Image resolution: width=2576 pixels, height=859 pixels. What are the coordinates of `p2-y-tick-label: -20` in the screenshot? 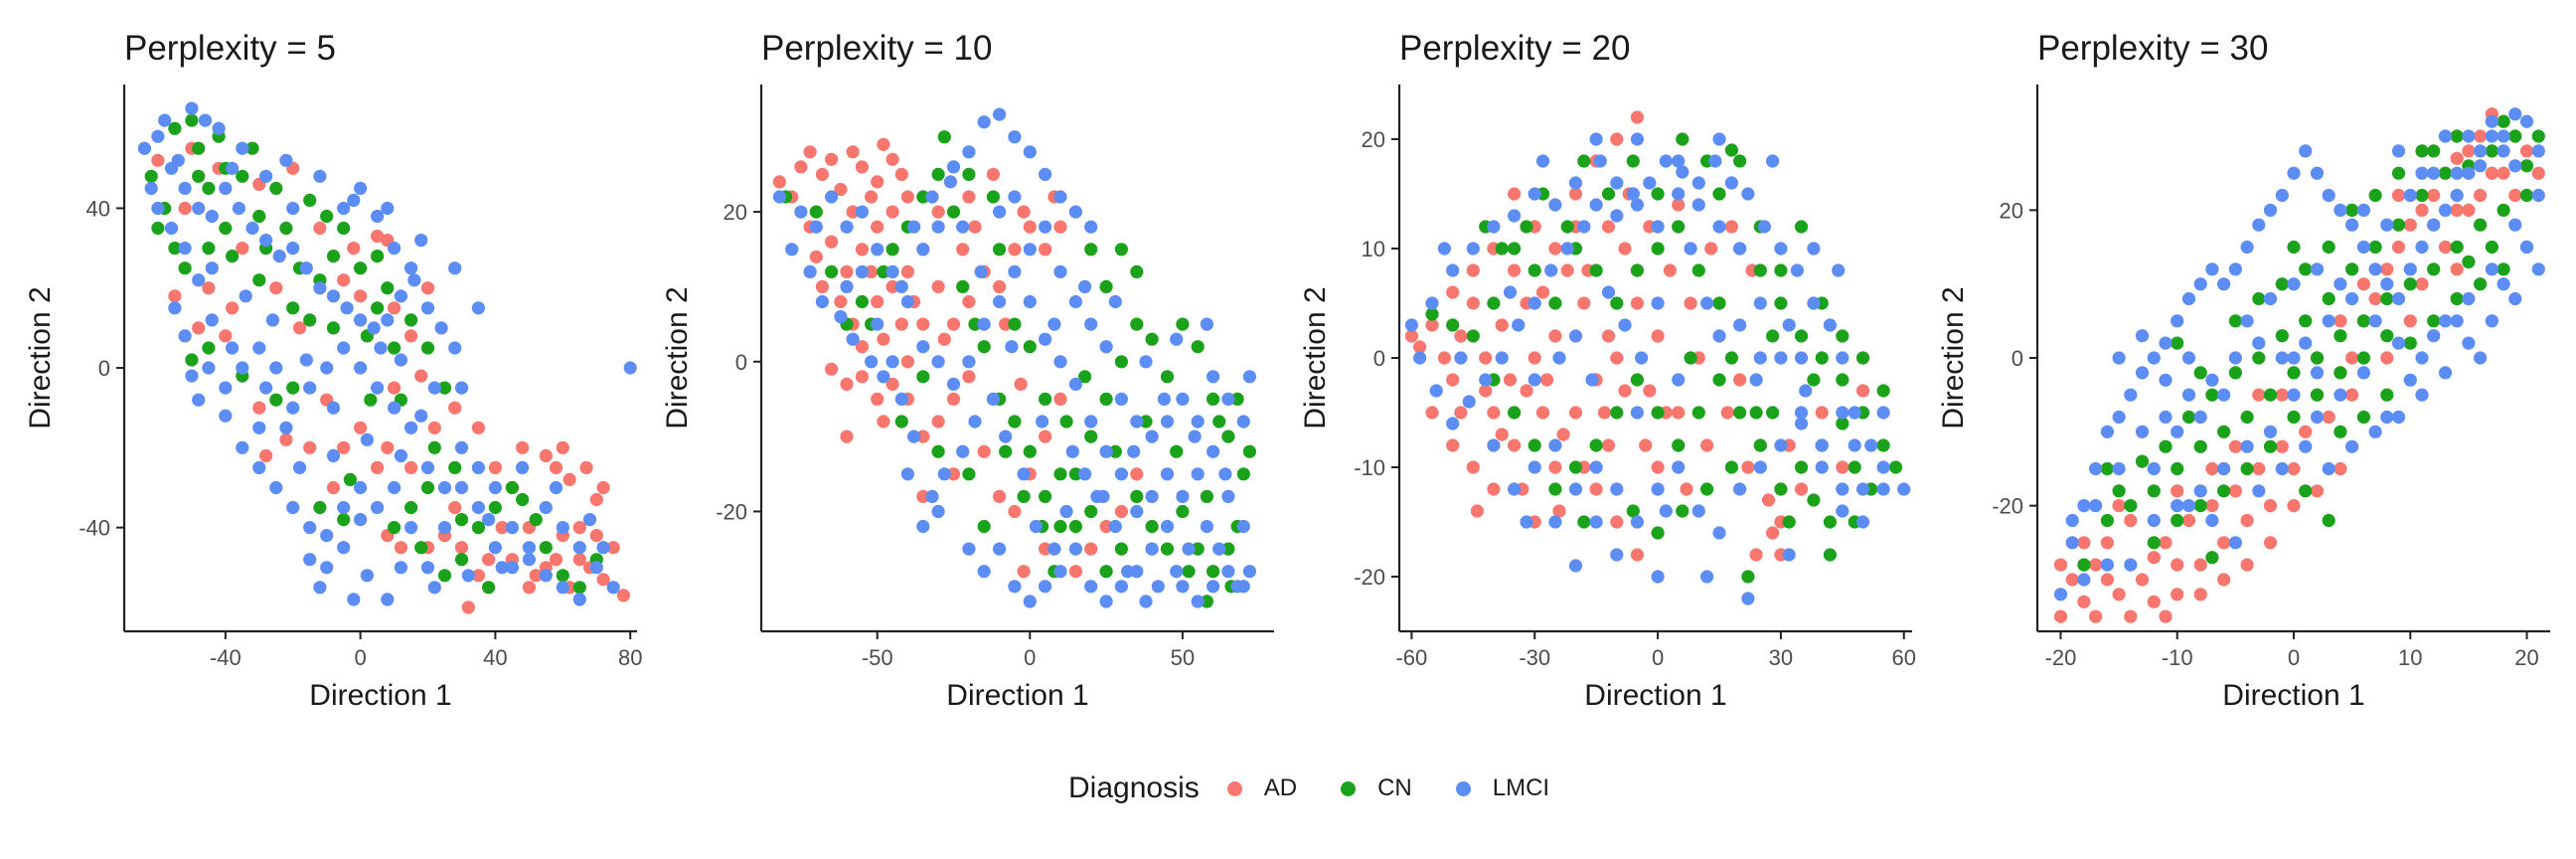 It's located at (731, 512).